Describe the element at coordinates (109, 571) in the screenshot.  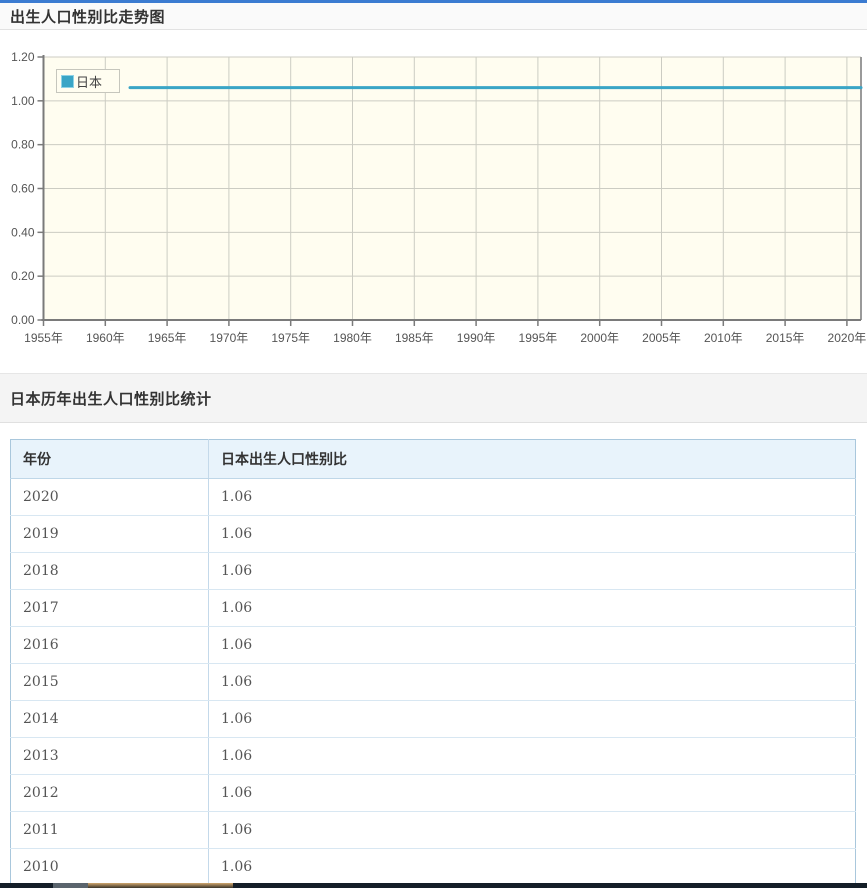
I see `year-cell: 2018` at that location.